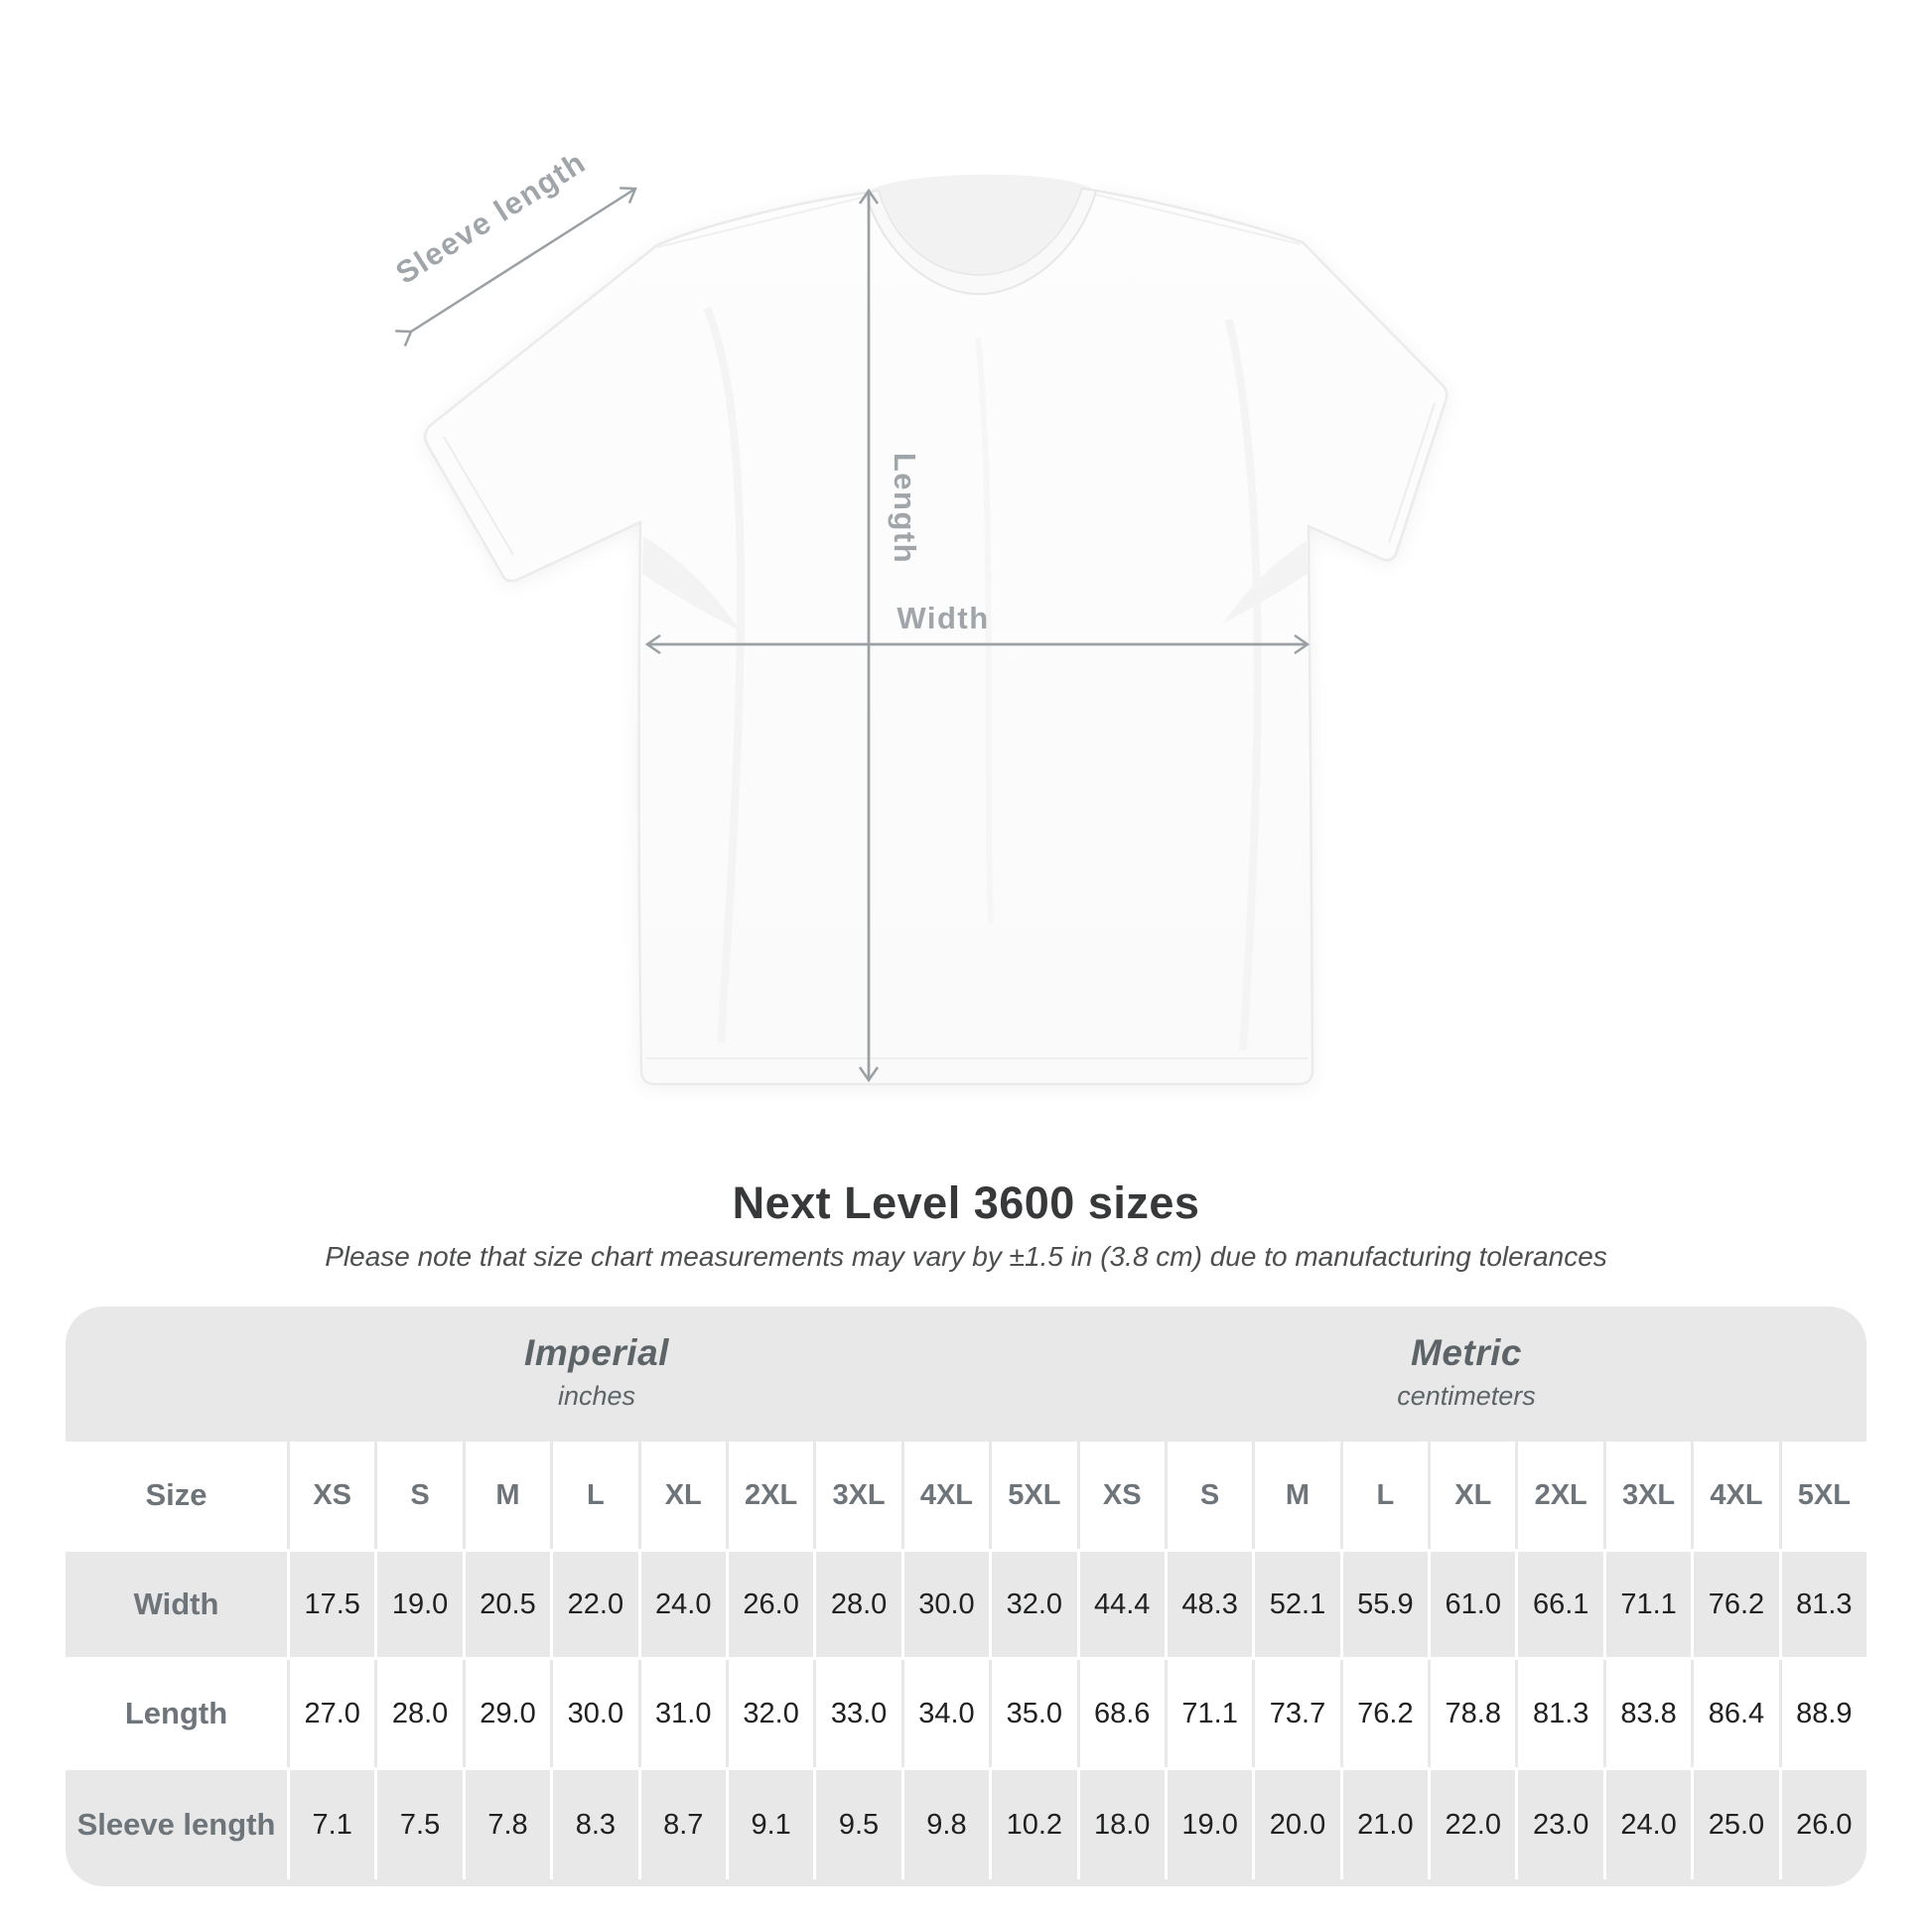 This screenshot has height=1932, width=1932. Describe the element at coordinates (176, 1496) in the screenshot. I see `size-row-label: Size` at that location.